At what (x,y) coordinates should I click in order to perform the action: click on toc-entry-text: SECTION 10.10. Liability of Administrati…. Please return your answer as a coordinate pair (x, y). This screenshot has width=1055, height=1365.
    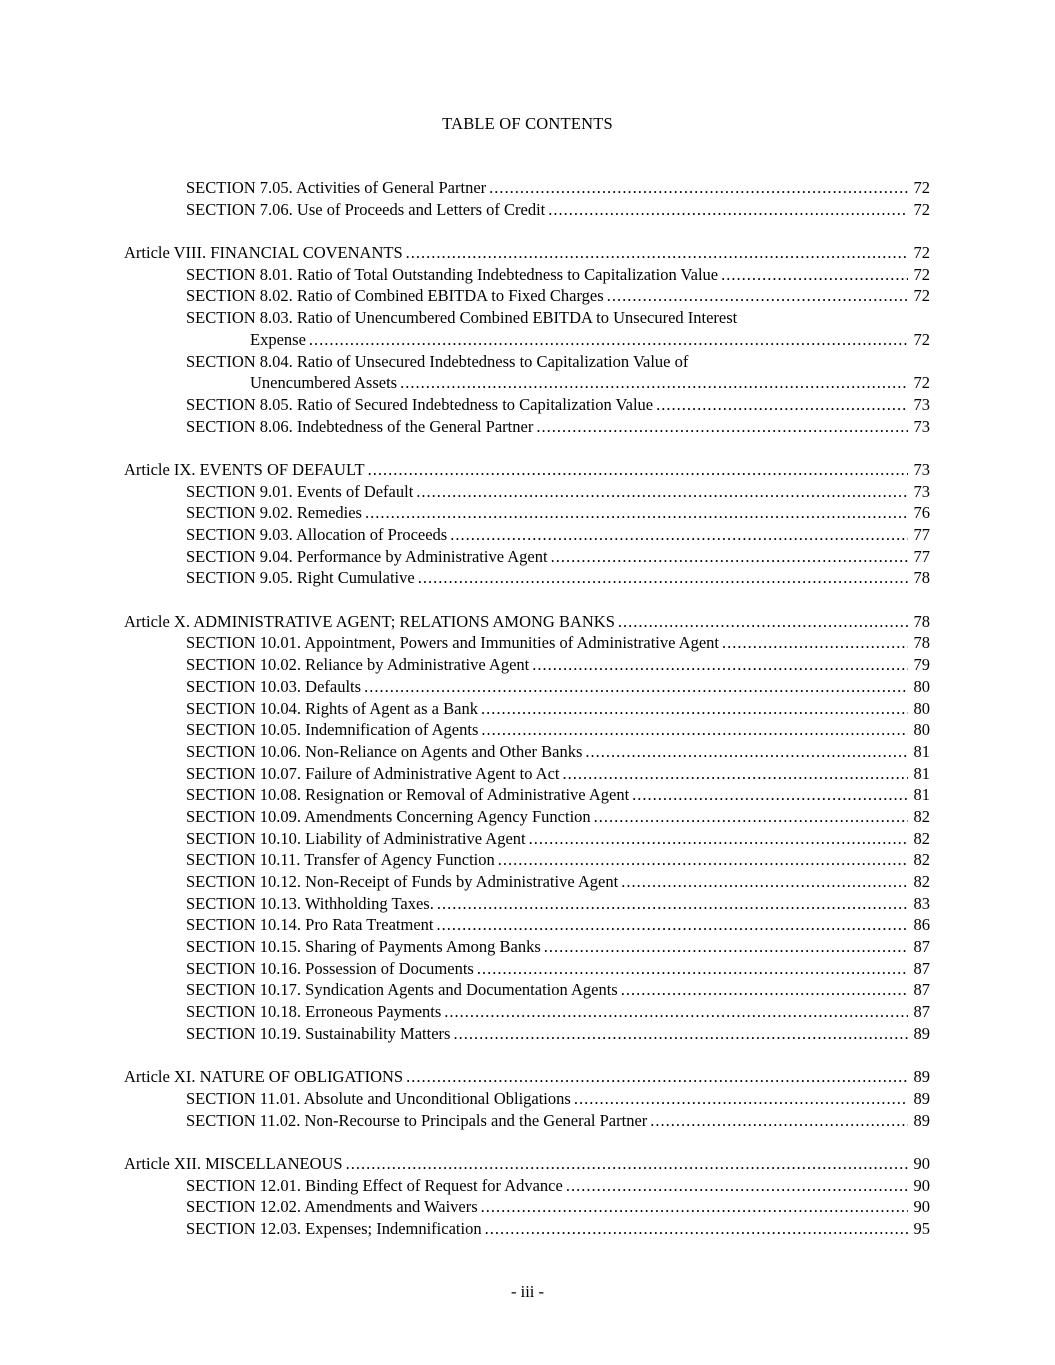
    Looking at the image, I should click on (356, 838).